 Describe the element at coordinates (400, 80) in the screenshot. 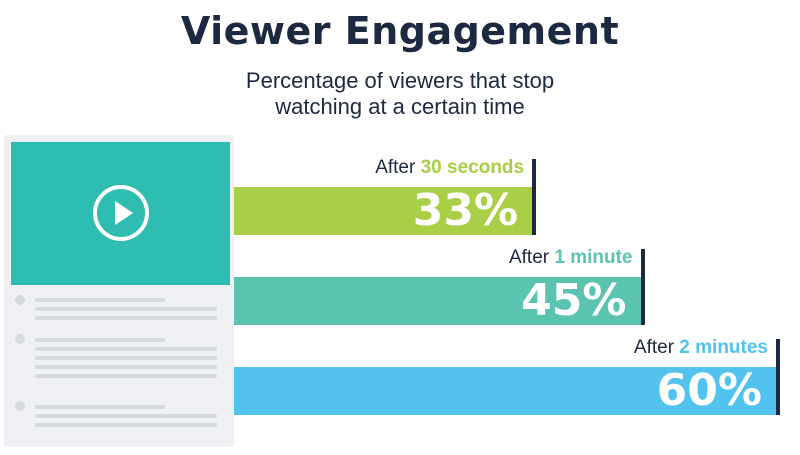

I see `subtitle-line-1: Percentage of viewers that stop` at that location.